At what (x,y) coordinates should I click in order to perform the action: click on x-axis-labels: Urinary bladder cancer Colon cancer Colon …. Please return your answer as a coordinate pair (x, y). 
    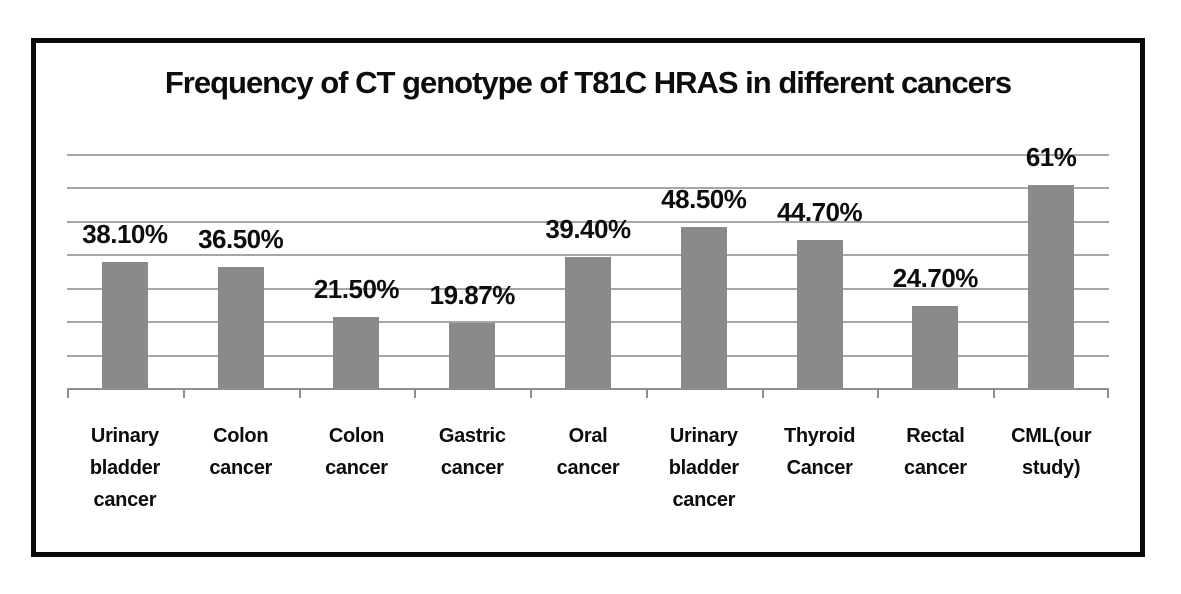
    Looking at the image, I should click on (588, 468).